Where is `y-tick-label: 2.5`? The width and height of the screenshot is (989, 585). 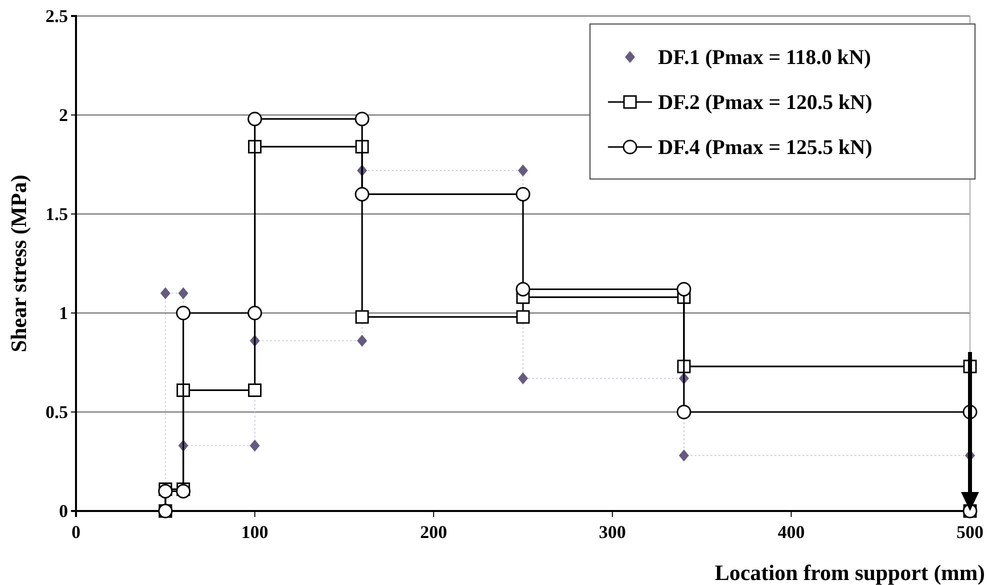 y-tick-label: 2.5 is located at coordinates (57, 16).